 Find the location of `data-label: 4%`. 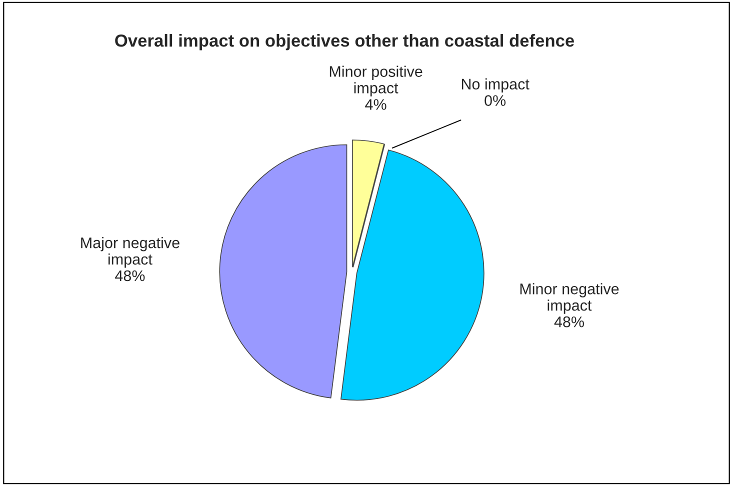

data-label: 4% is located at coordinates (375, 104).